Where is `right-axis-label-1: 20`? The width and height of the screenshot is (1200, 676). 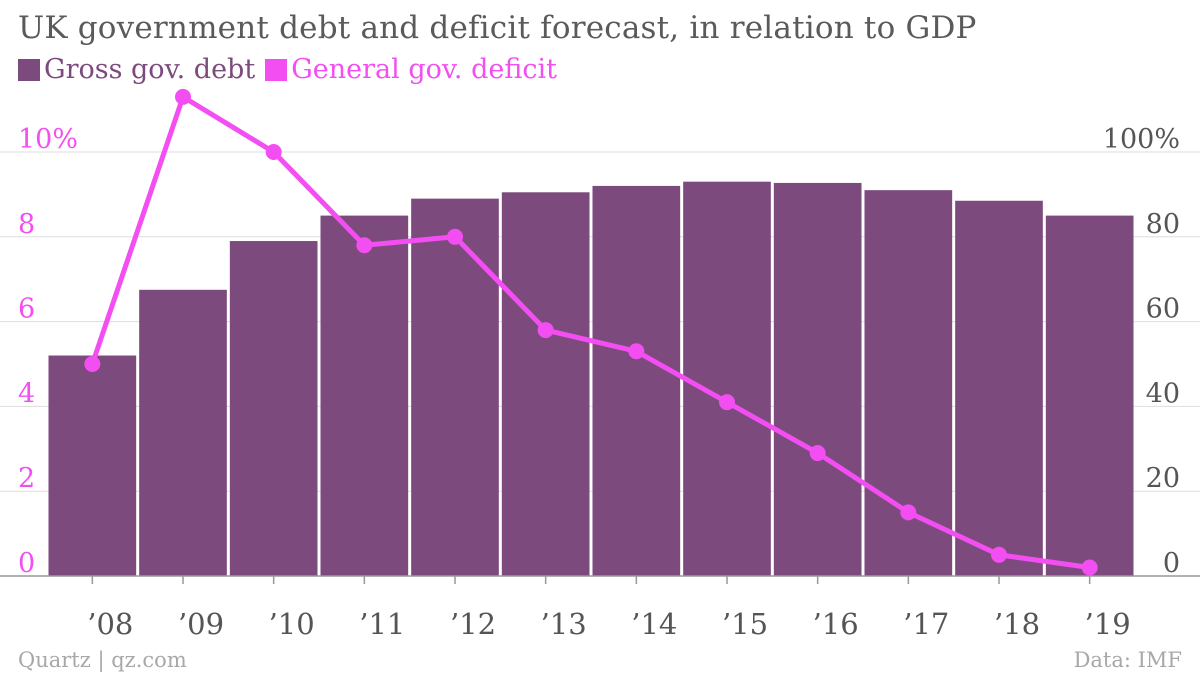 right-axis-label-1: 20 is located at coordinates (1163, 478).